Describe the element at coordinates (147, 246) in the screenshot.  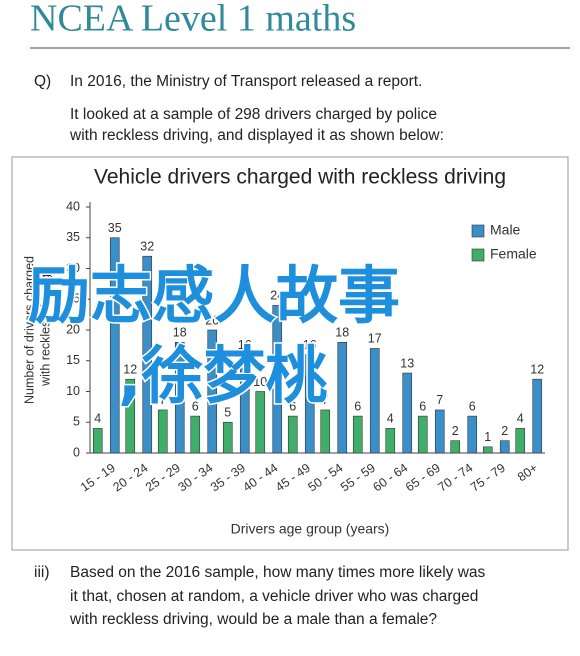
I see `value-label: 32` at that location.